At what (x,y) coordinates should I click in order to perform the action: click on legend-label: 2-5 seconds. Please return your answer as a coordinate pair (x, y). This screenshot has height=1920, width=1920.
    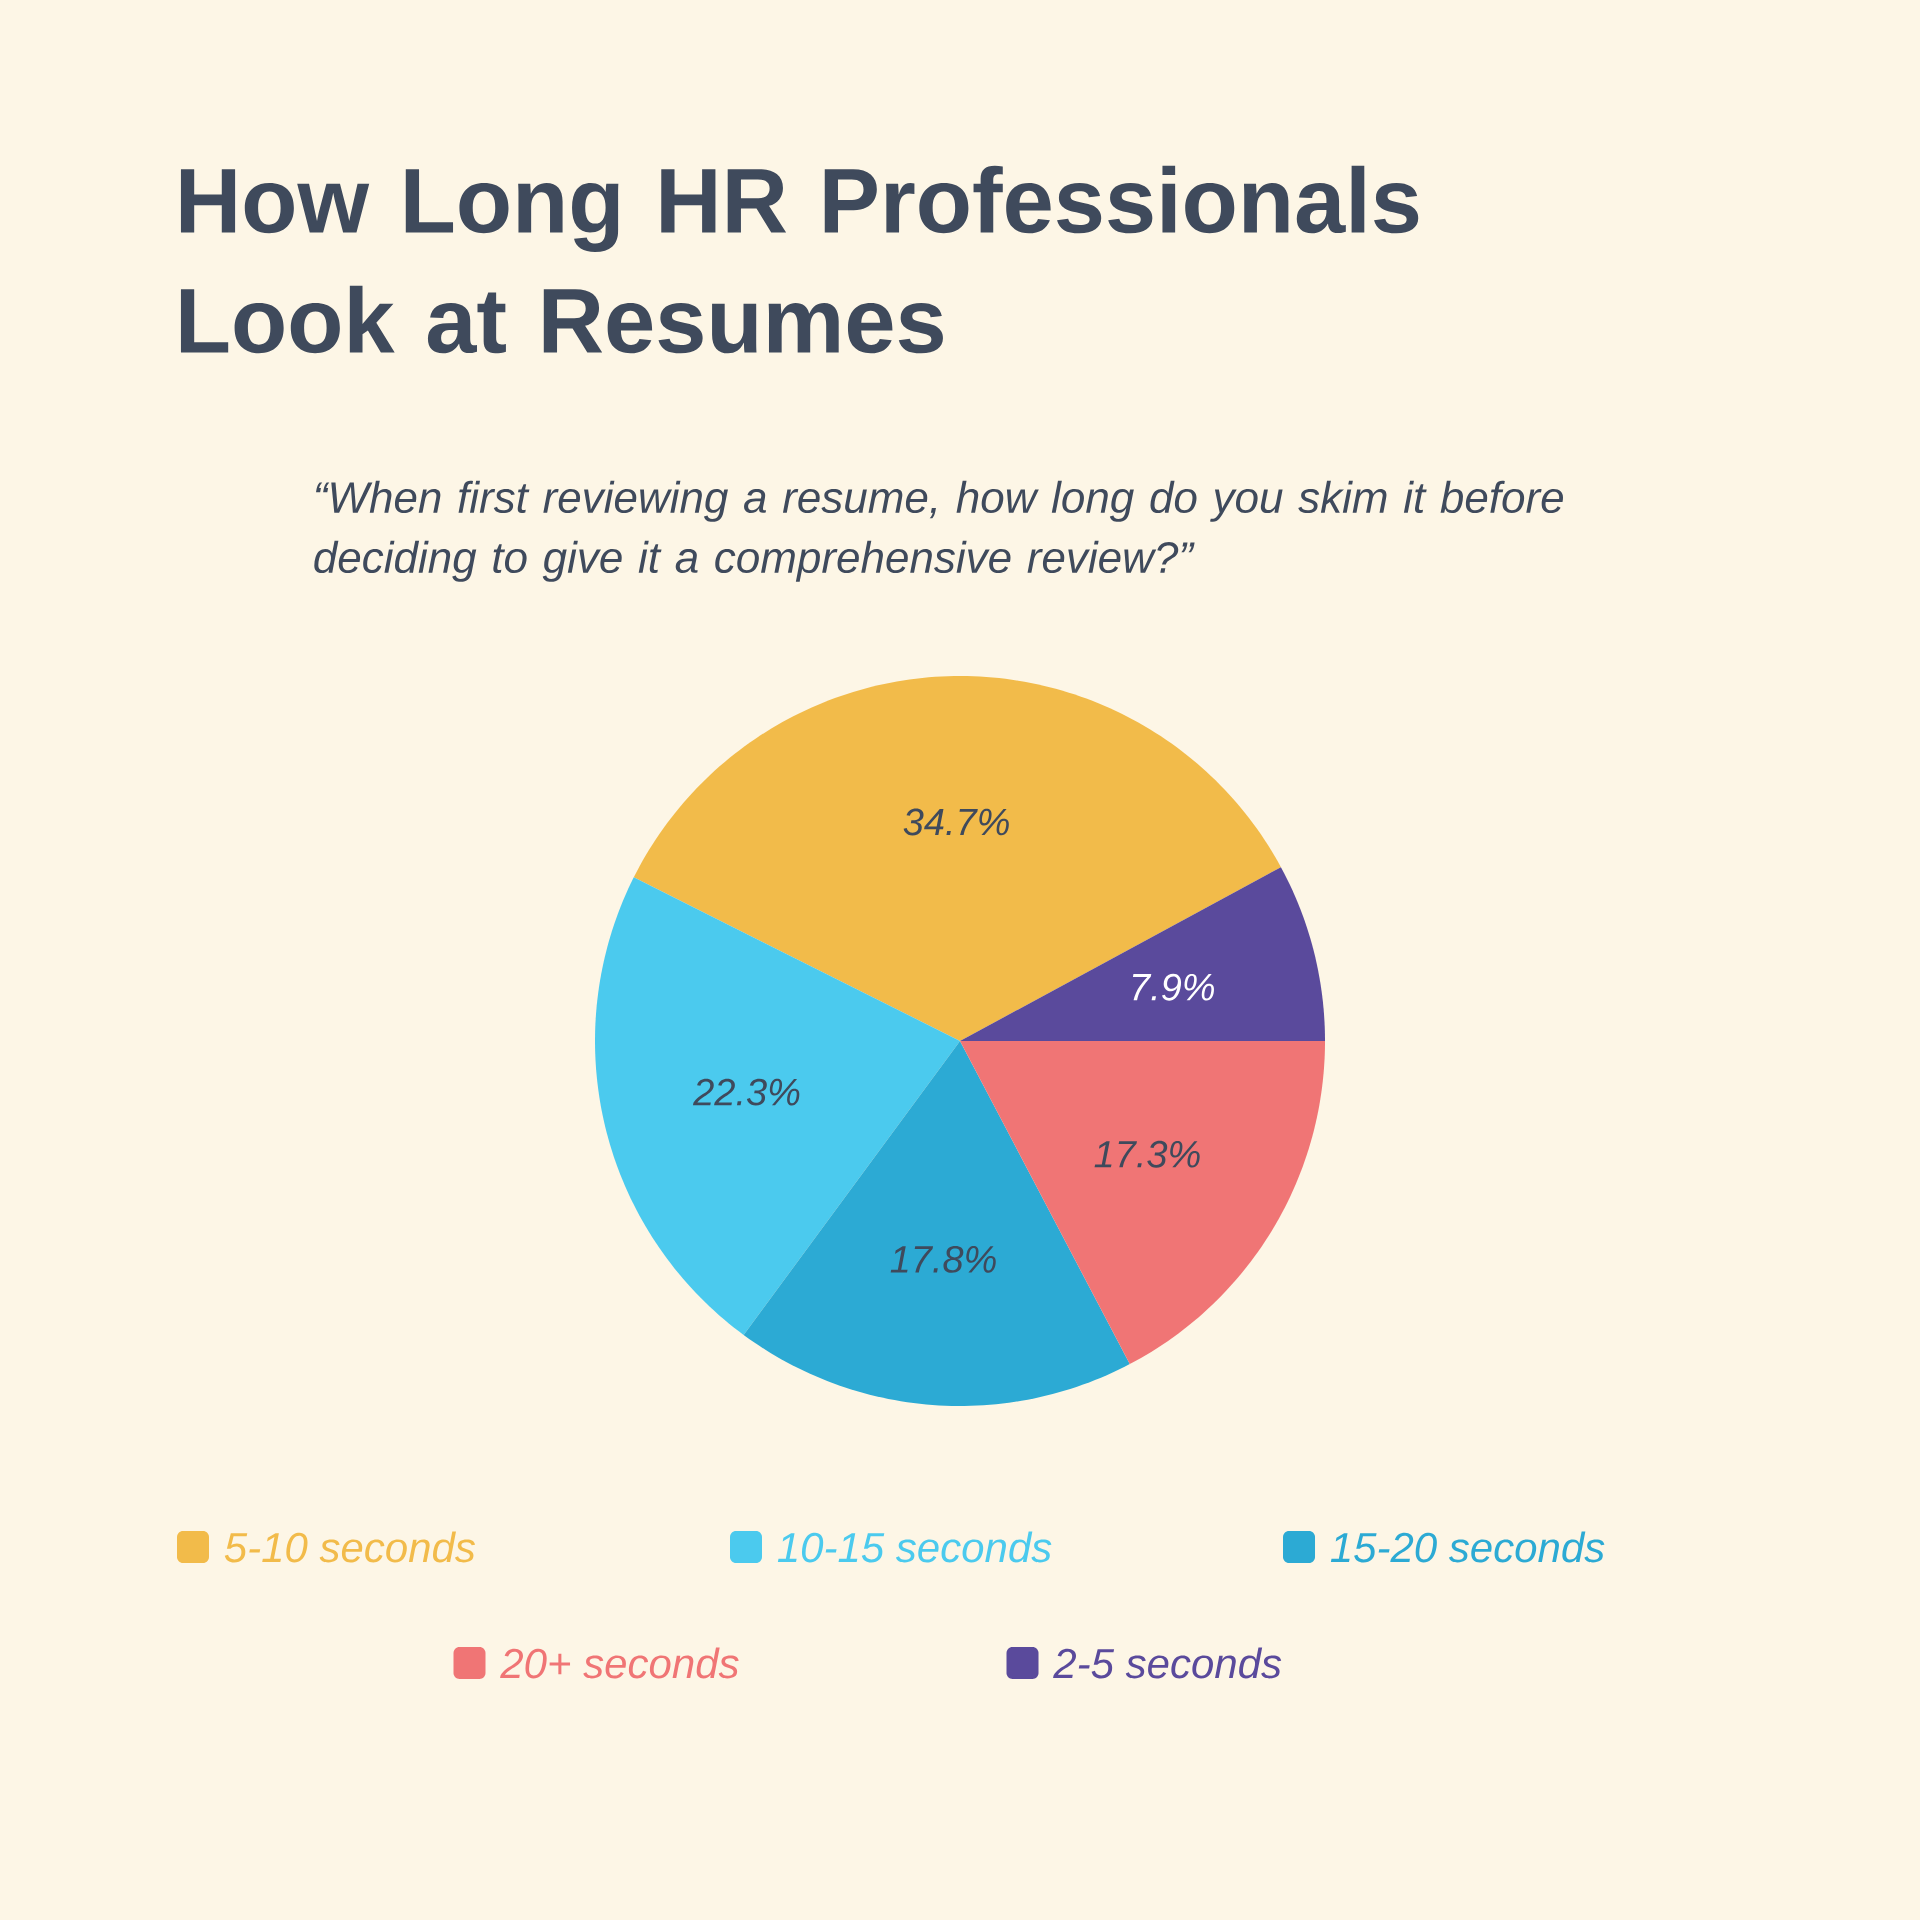
    Looking at the image, I should click on (1167, 1663).